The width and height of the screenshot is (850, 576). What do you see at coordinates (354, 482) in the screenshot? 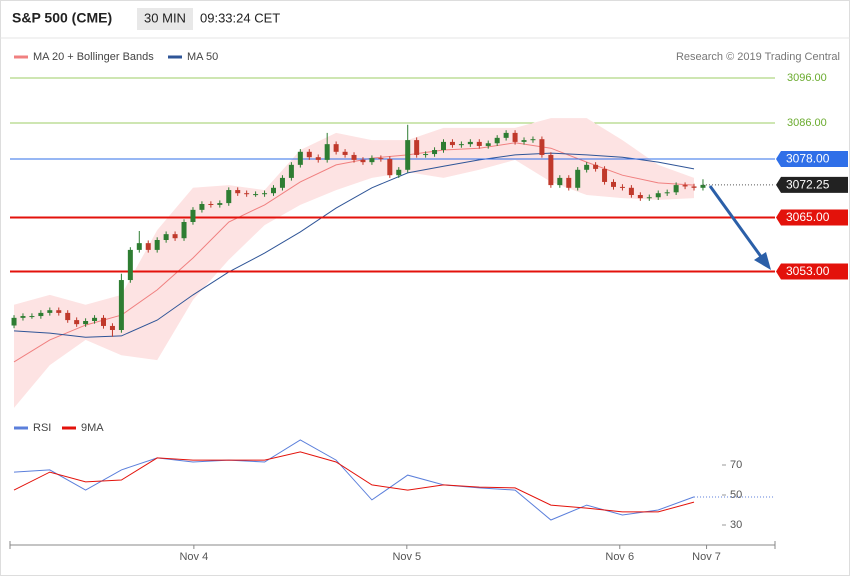
I see `series-line` at bounding box center [354, 482].